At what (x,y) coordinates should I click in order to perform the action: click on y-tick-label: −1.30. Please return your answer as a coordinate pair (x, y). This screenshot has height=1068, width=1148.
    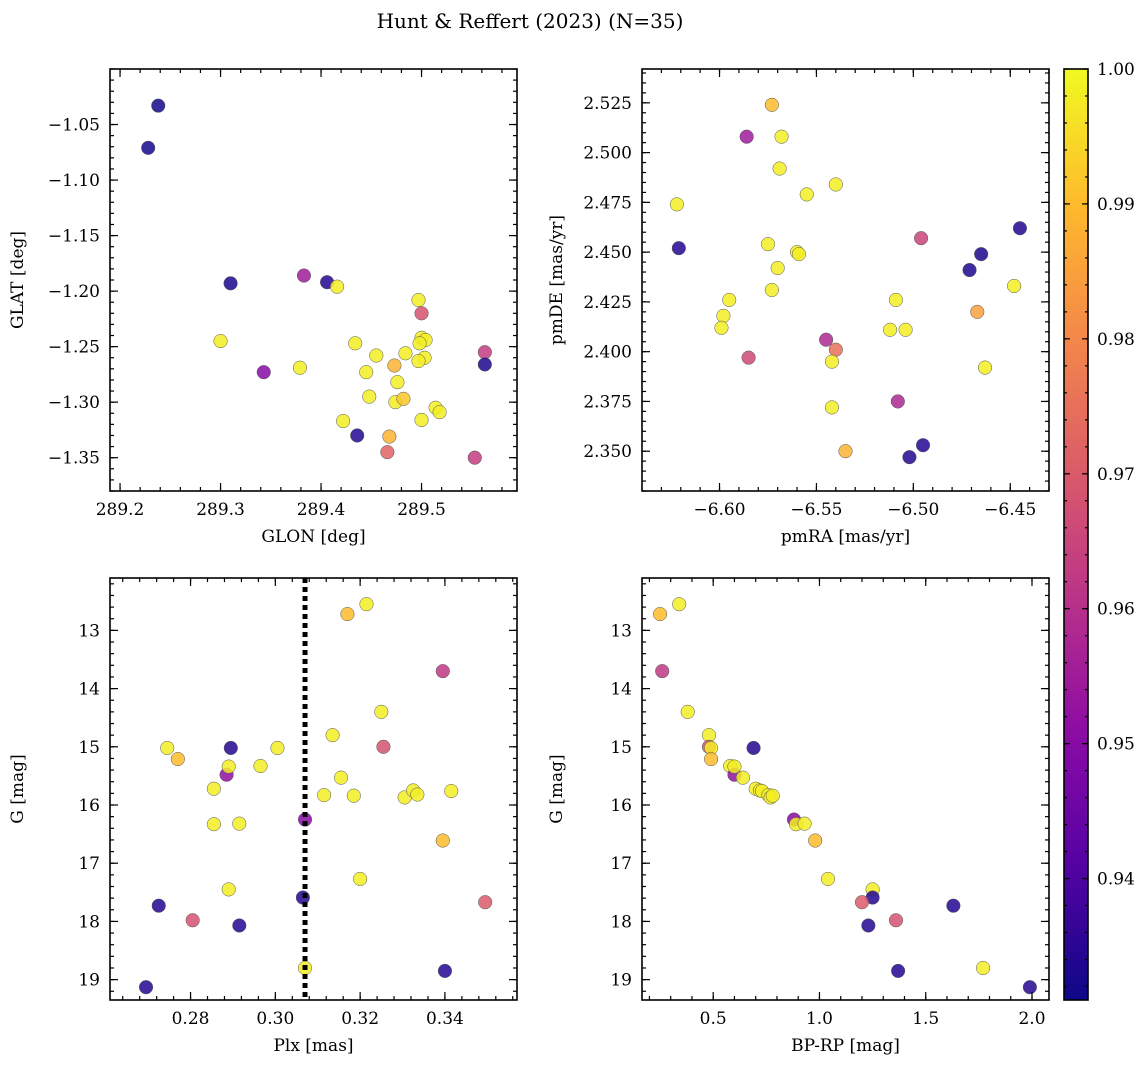
    Looking at the image, I should click on (74, 403).